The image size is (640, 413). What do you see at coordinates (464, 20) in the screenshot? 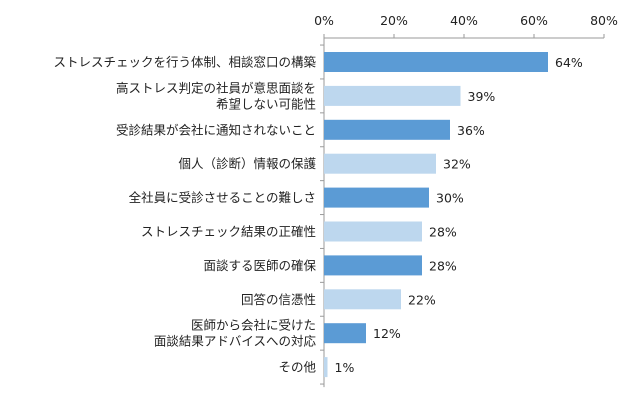
I see `x-tick-label: 40%` at bounding box center [464, 20].